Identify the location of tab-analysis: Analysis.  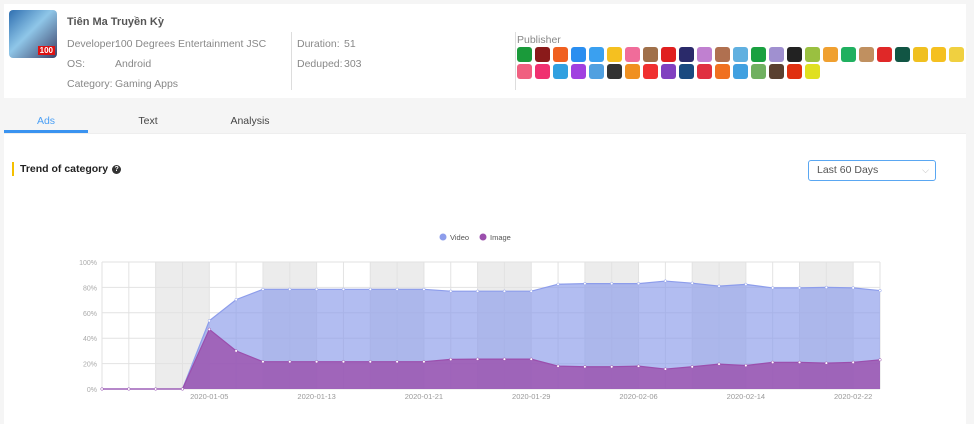
(250, 121).